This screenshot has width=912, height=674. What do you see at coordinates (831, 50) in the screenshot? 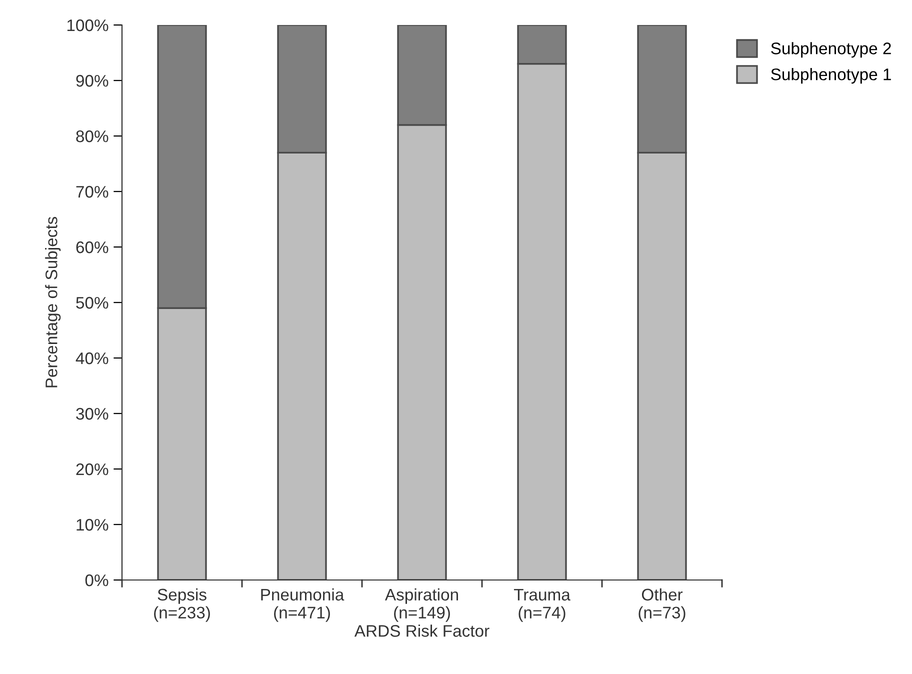
I see `legend-label: Subphenotype 2` at bounding box center [831, 50].